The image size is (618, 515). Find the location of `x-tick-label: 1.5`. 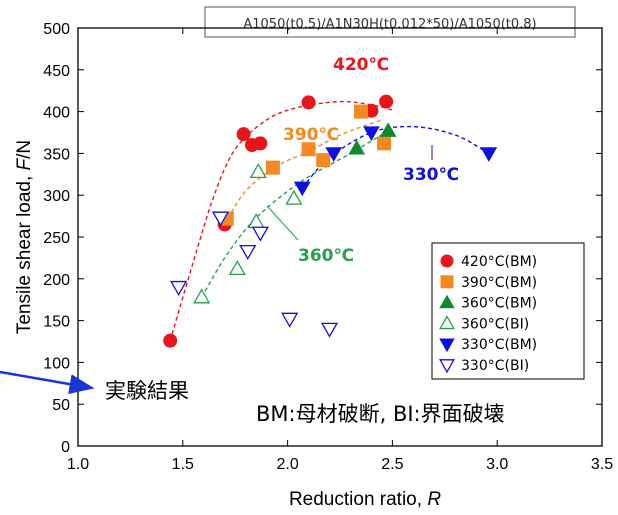

x-tick-label: 1.5 is located at coordinates (183, 464).